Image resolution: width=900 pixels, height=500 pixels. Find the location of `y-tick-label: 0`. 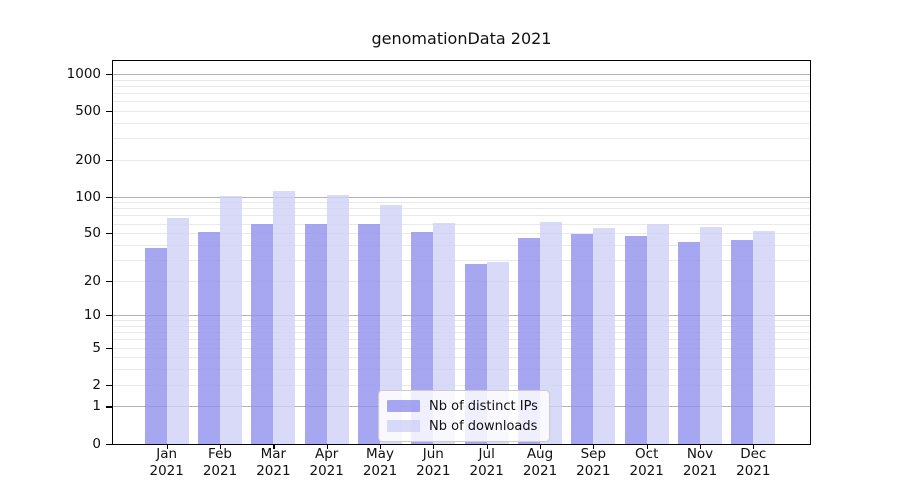

y-tick-label: 0 is located at coordinates (96, 443).